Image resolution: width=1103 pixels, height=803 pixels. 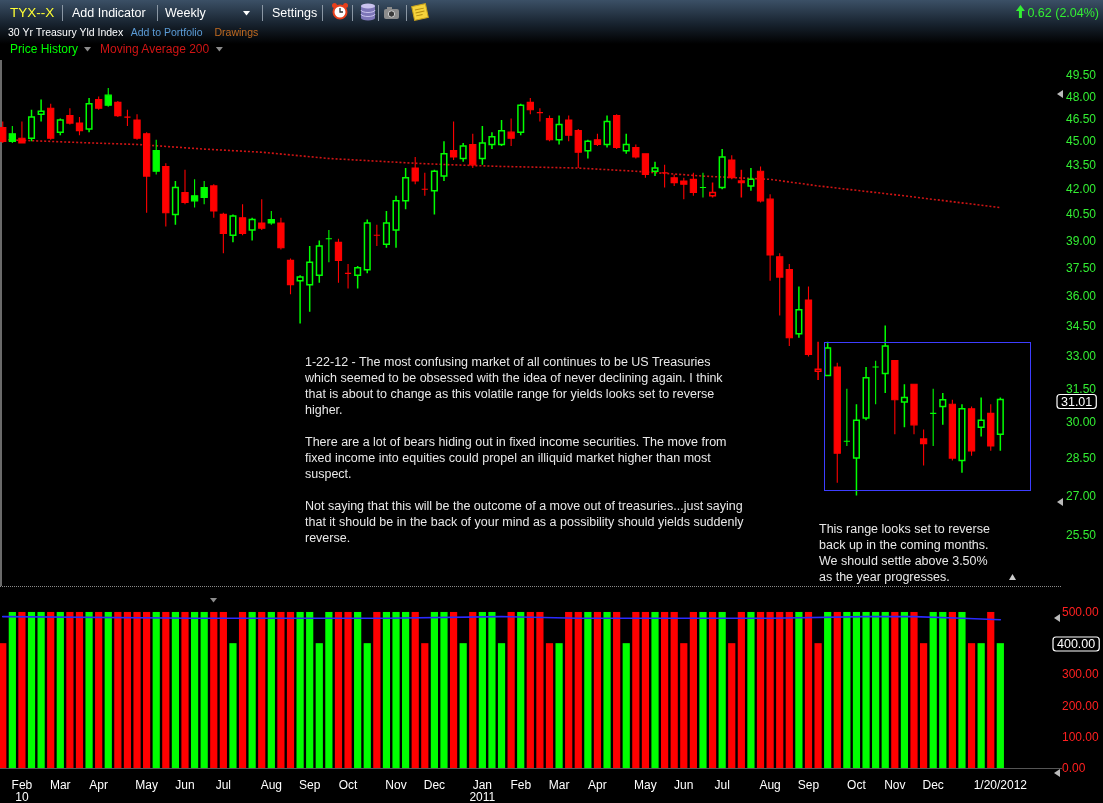 I want to click on y-tick-label: 100.00, so click(x=1081, y=736).